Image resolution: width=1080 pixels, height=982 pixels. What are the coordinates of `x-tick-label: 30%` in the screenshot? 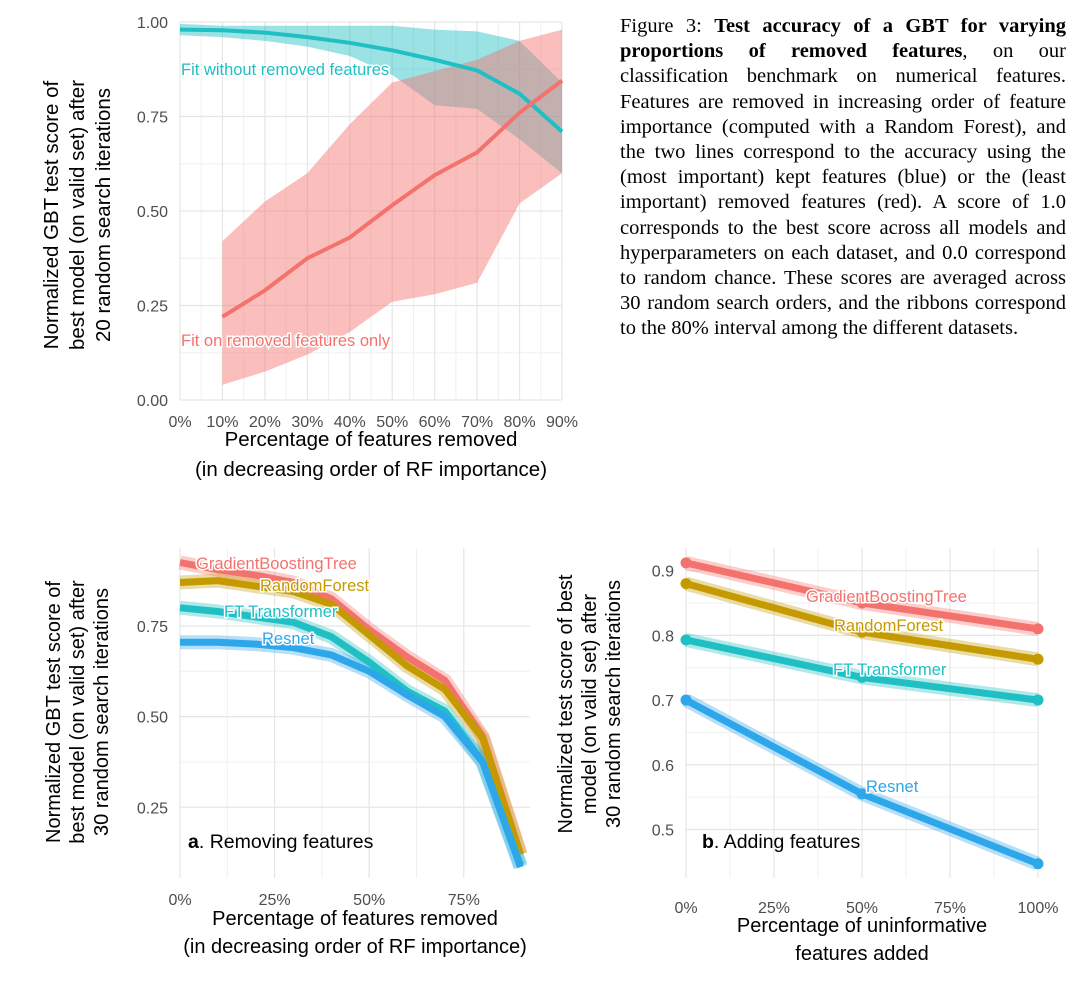 It's located at (307, 422).